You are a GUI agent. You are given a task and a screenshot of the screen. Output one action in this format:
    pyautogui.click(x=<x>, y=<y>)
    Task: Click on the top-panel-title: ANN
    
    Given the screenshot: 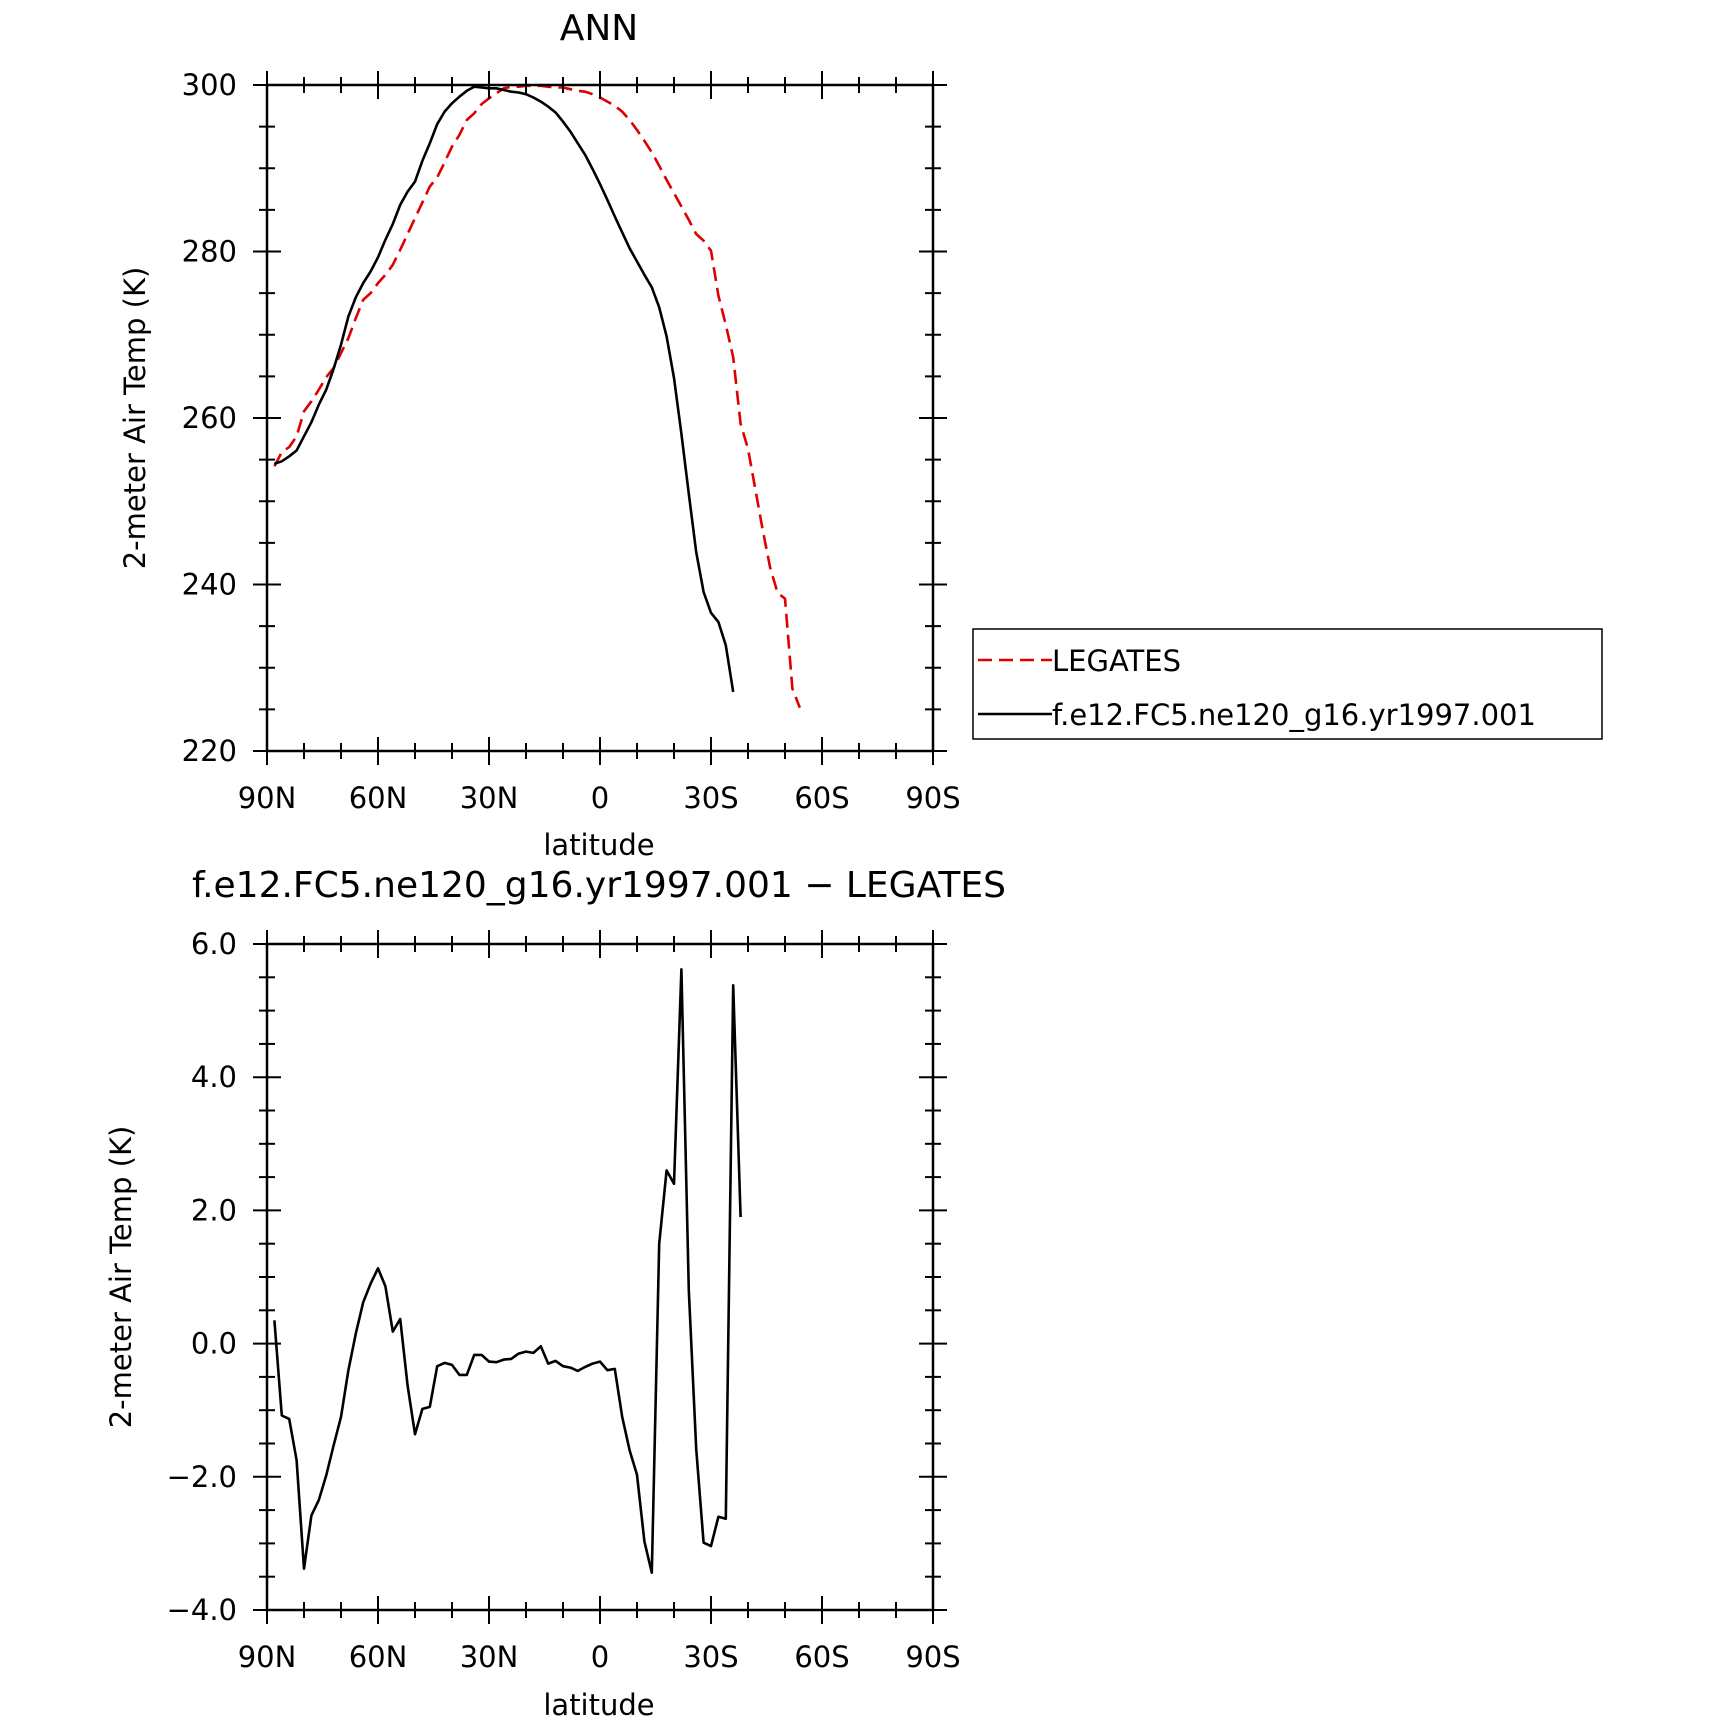 What is the action you would take?
    pyautogui.click(x=599, y=28)
    